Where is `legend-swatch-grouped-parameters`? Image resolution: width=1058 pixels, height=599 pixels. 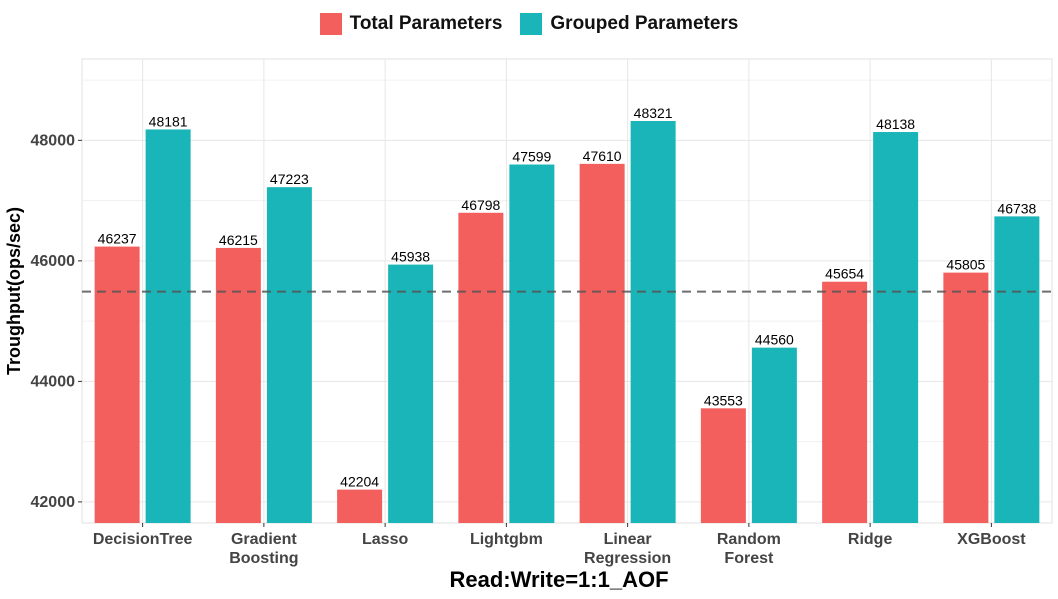
legend-swatch-grouped-parameters is located at coordinates (531, 24).